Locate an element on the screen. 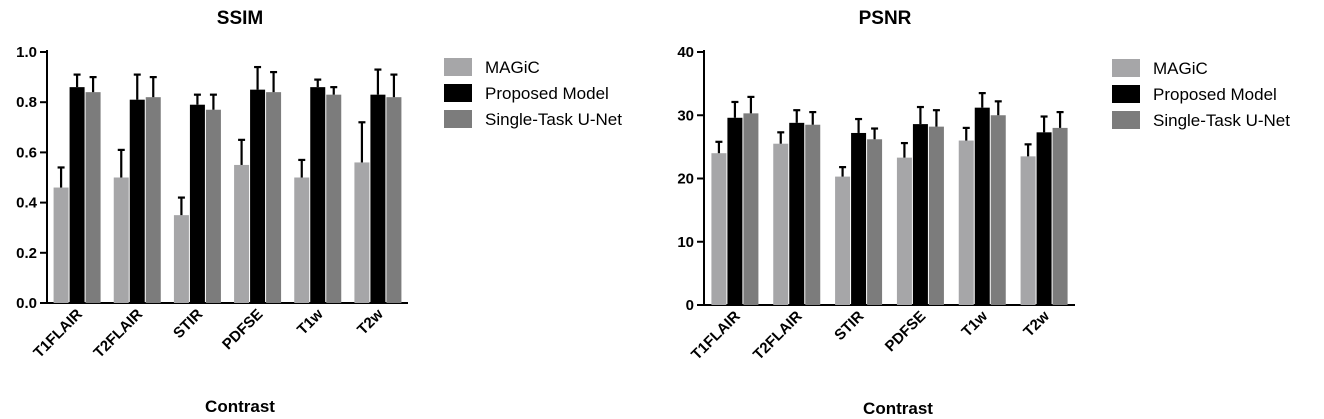 This screenshot has height=419, width=1324. y-tick-label: 1.0 is located at coordinates (26, 52).